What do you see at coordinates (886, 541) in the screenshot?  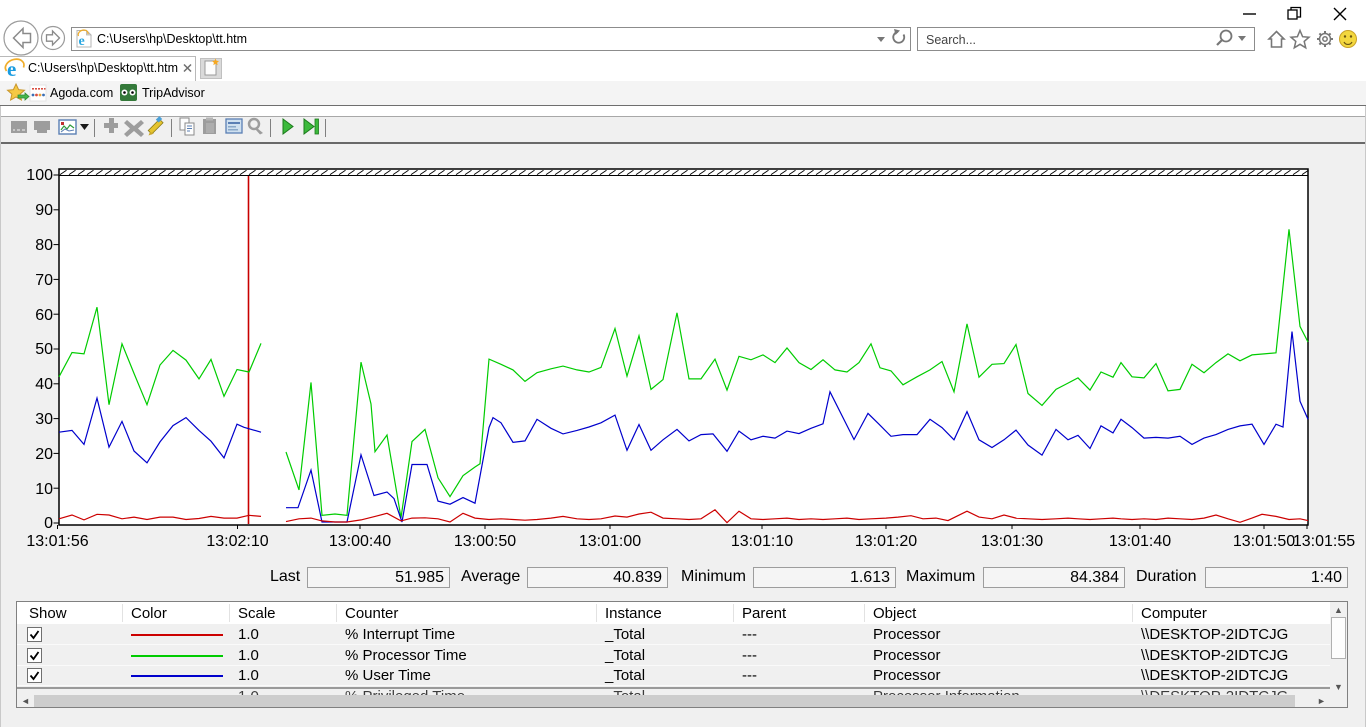 I see `svg-text: 13:01:20` at bounding box center [886, 541].